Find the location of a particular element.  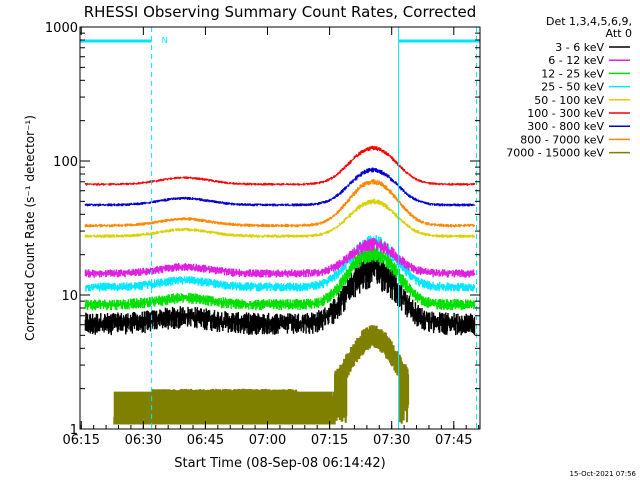

legend-header-line-1: Det 1,3,4,5,6,9, is located at coordinates (589, 21).